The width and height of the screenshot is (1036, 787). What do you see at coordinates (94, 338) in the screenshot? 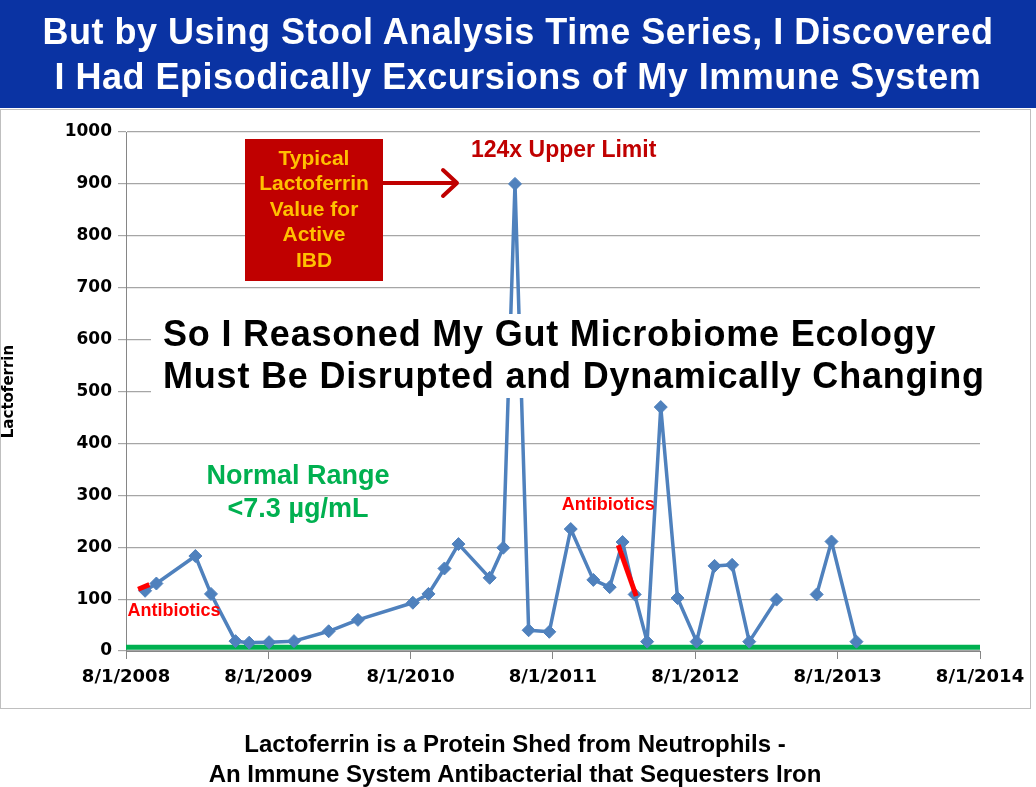
I see `y-tick-label: 600` at bounding box center [94, 338].